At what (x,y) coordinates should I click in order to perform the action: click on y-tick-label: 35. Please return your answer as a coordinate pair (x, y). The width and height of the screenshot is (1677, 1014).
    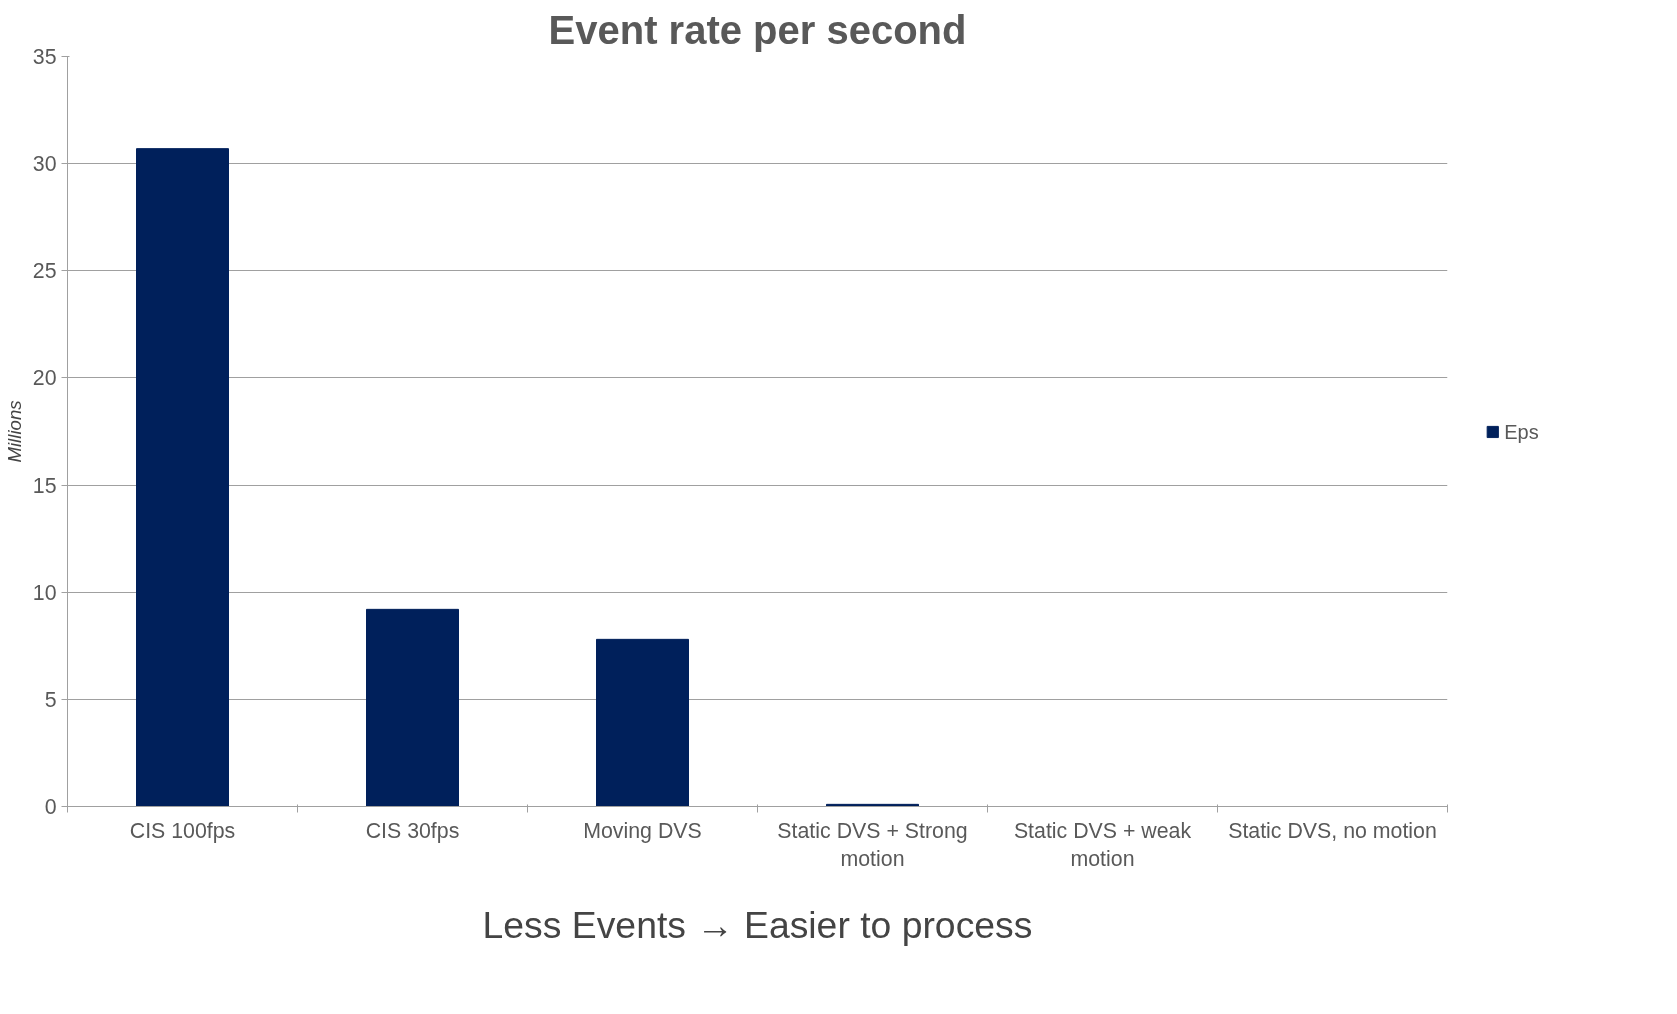
    Looking at the image, I should click on (44, 57).